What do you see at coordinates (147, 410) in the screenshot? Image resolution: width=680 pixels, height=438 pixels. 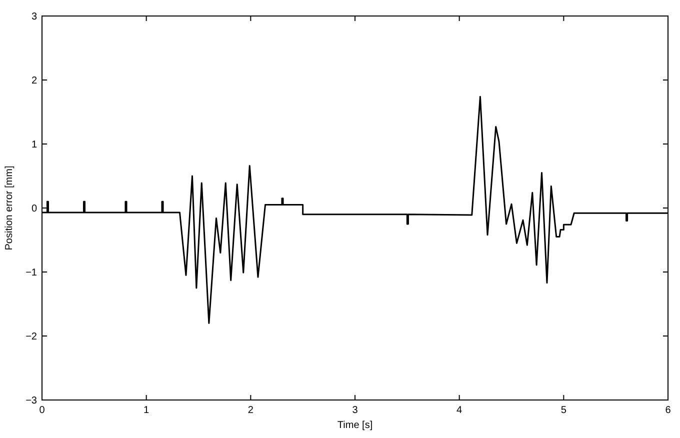 I see `x-tick-label: 1` at bounding box center [147, 410].